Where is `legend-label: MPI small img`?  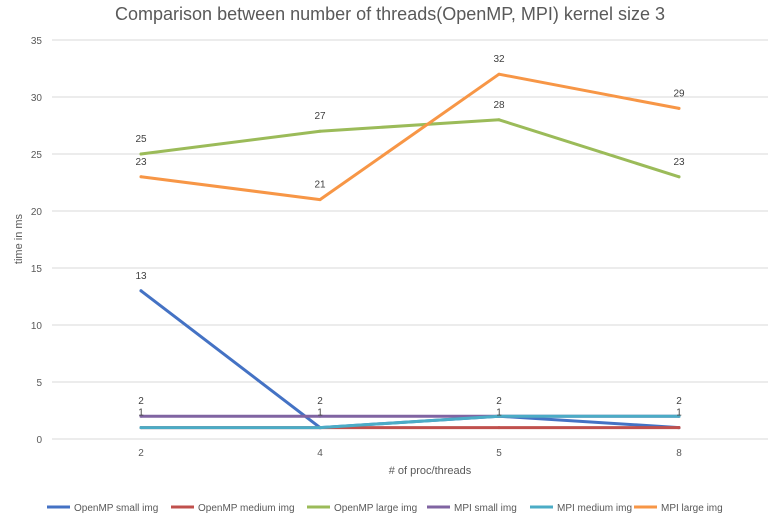
legend-label: MPI small img is located at coordinates (485, 508).